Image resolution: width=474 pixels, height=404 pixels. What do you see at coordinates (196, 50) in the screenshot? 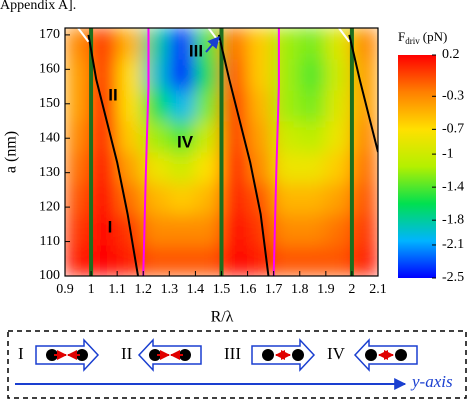
I see `region-label: III` at bounding box center [196, 50].